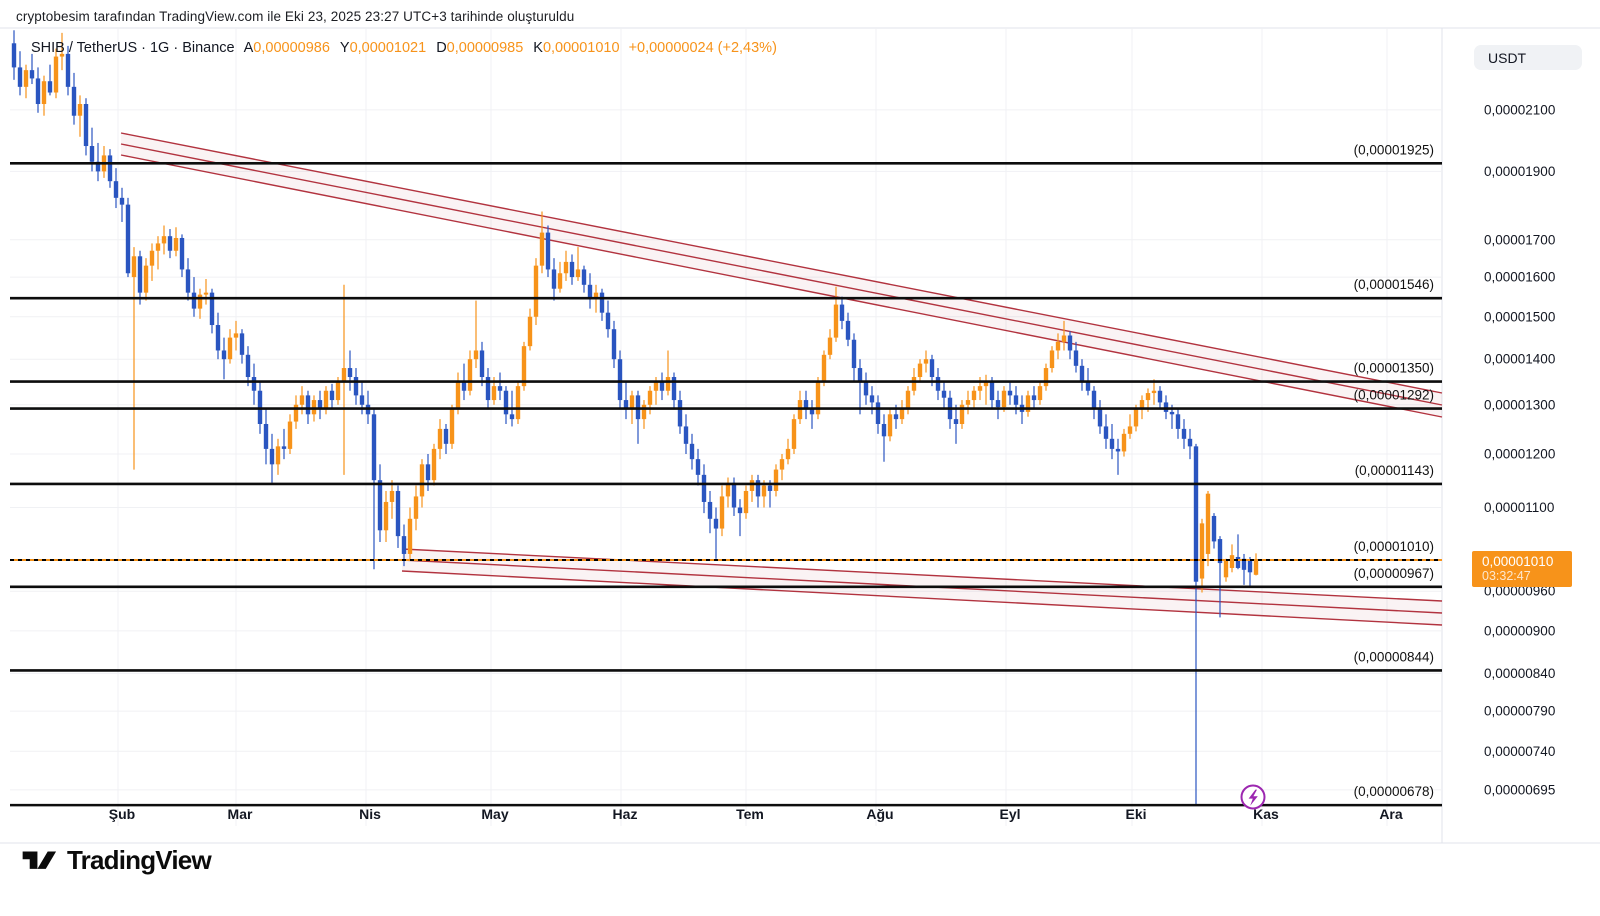  I want to click on currency-button: USDT, so click(1528, 57).